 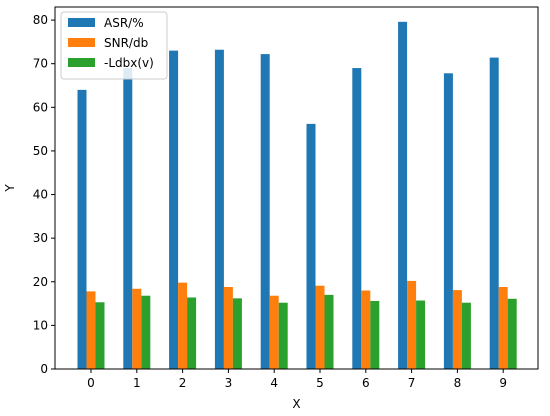 What do you see at coordinates (40, 238) in the screenshot?
I see `y-tick-label: 30` at bounding box center [40, 238].